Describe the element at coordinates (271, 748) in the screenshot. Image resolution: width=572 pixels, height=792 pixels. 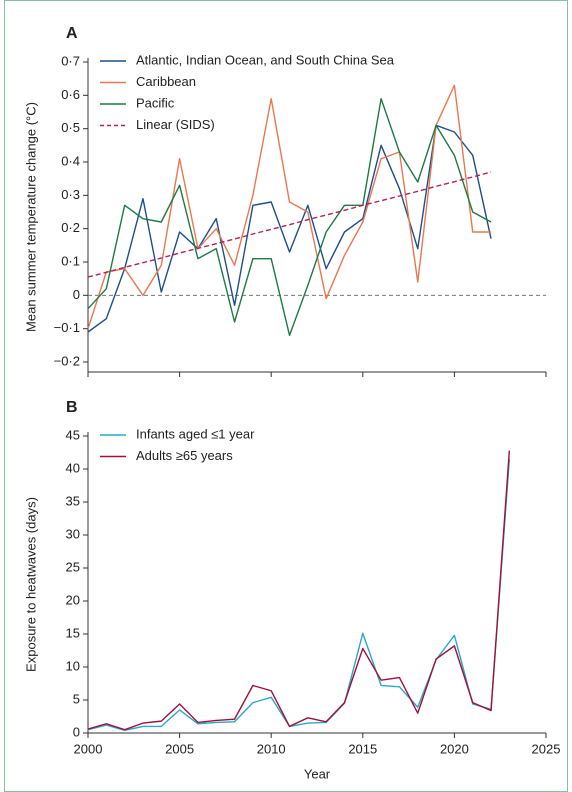
I see `x-tick-label: 2010` at that location.